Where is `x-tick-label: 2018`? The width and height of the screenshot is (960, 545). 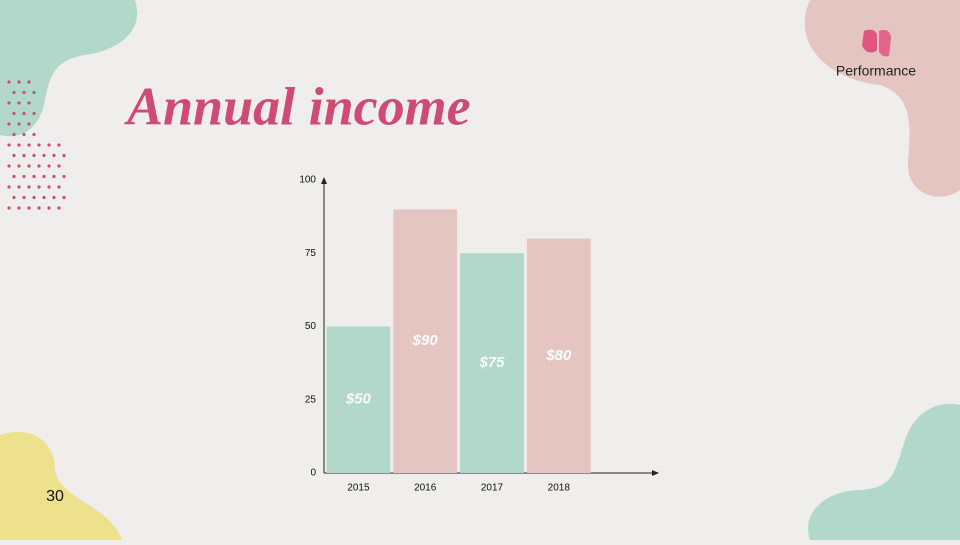 x-tick-label: 2018 is located at coordinates (559, 488).